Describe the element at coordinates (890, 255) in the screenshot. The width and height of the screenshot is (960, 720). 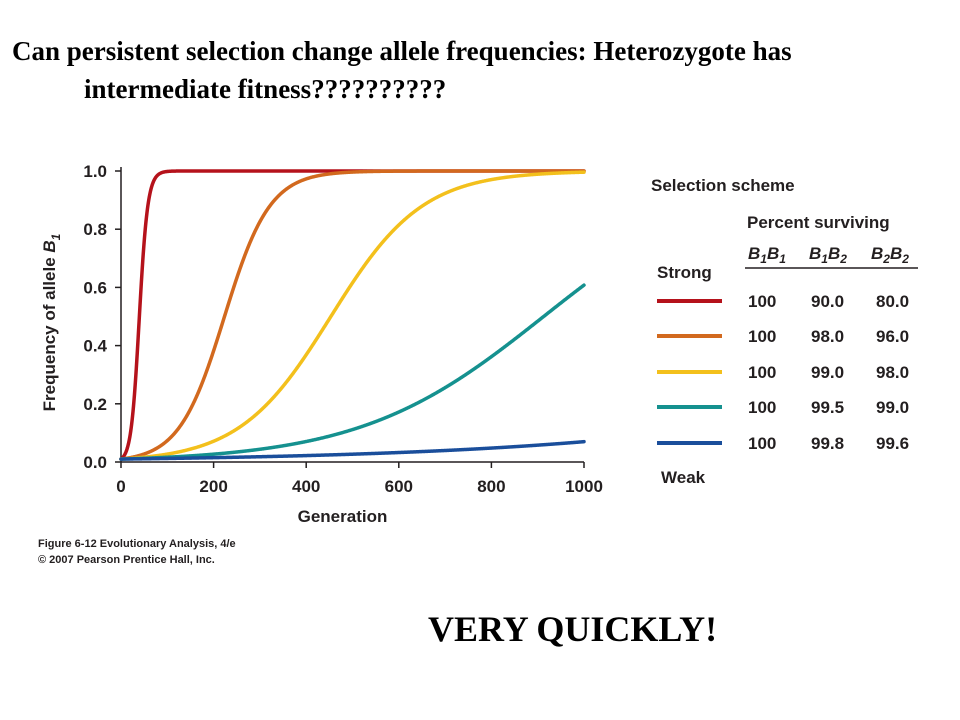
I see `legend-genotype-3: B2B2` at that location.